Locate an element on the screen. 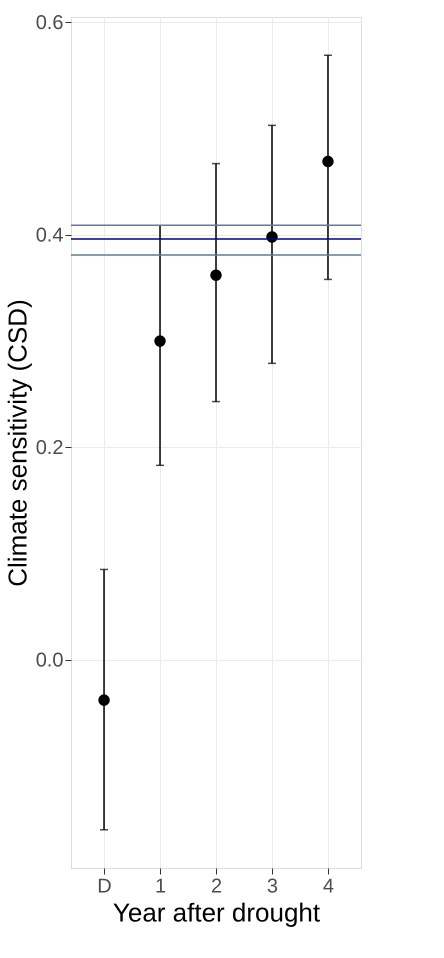  y-tick-label: 0.2 is located at coordinates (50, 447).